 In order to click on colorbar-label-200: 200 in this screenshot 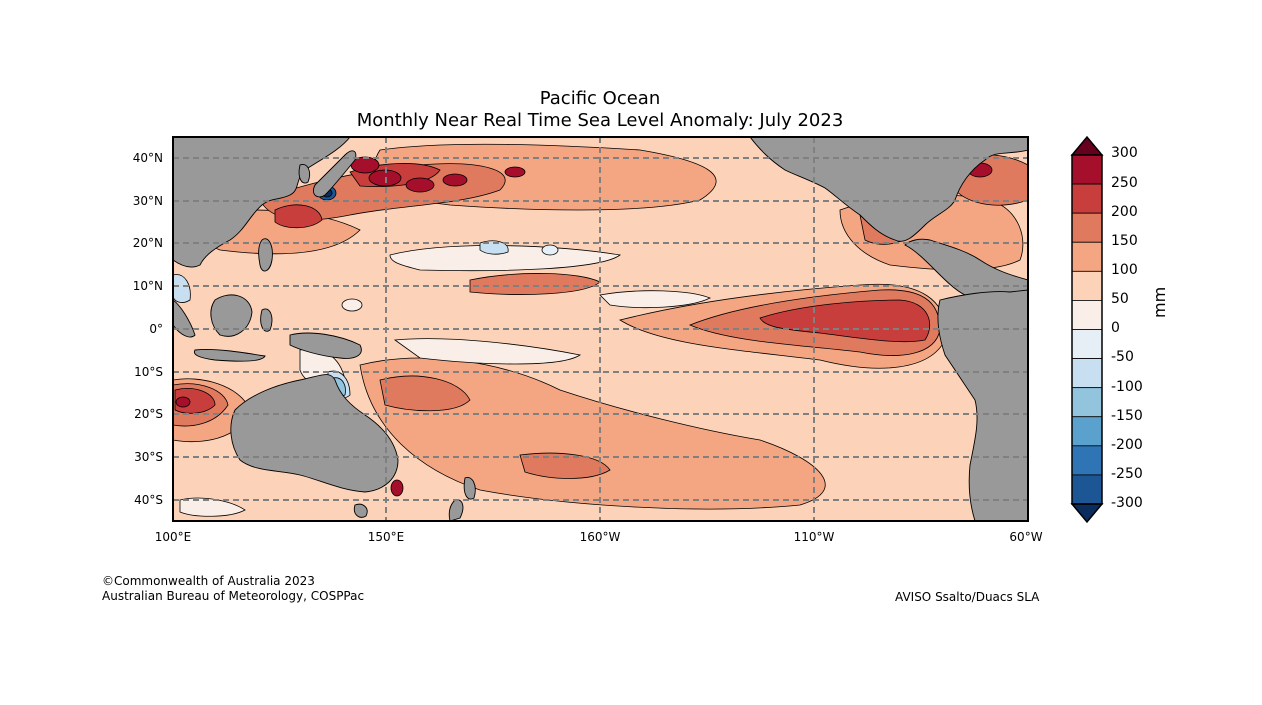, I will do `click(1124, 212)`.